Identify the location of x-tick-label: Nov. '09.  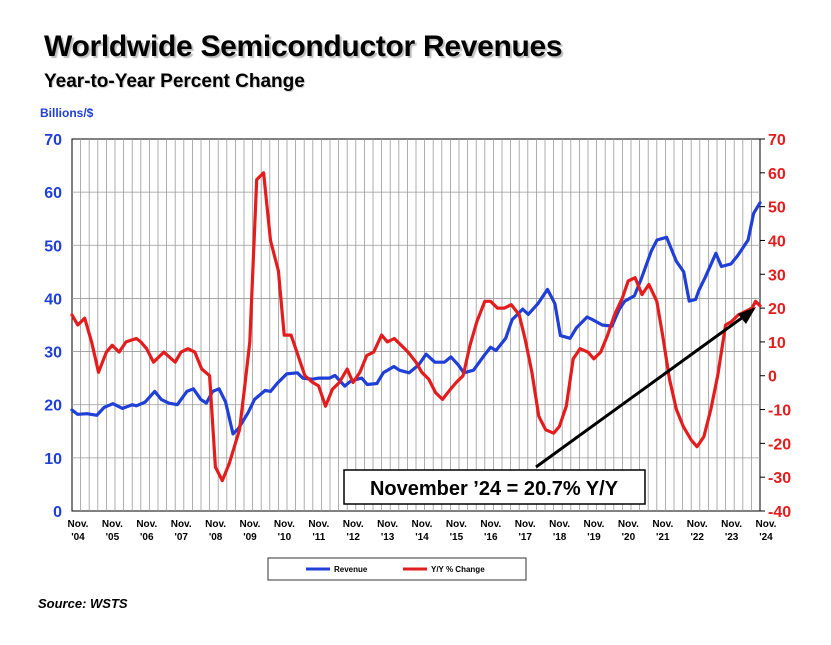
(250, 531).